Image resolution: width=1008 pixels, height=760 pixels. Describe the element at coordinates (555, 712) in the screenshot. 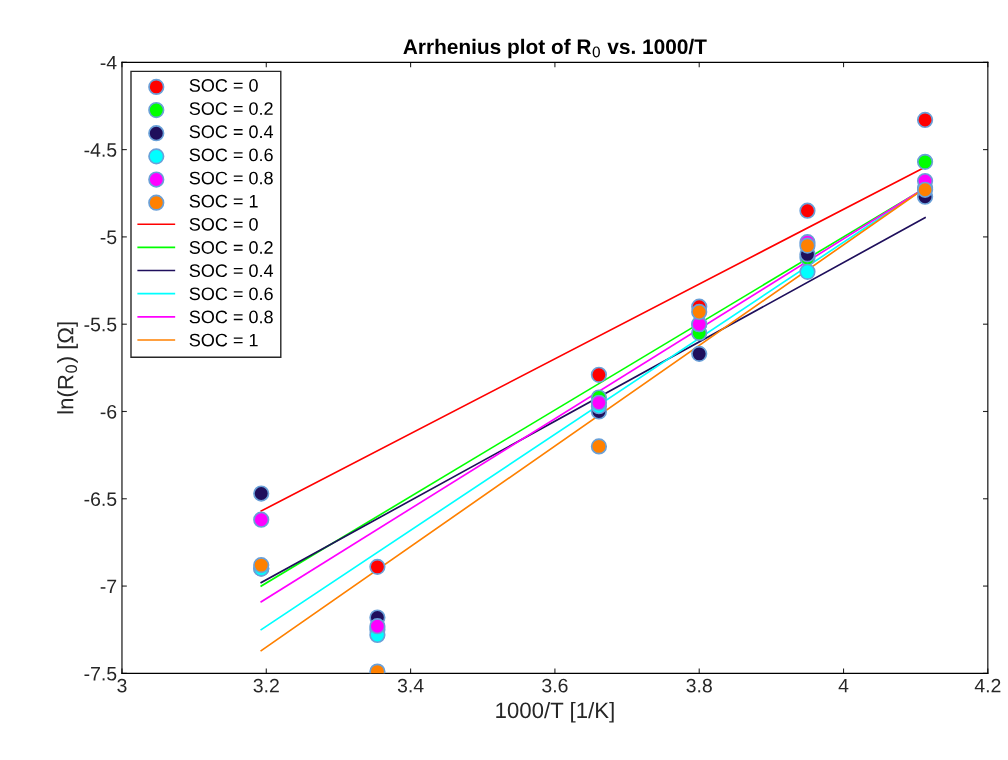

I see `x-axis-title: 1000/T [1/K]` at that location.